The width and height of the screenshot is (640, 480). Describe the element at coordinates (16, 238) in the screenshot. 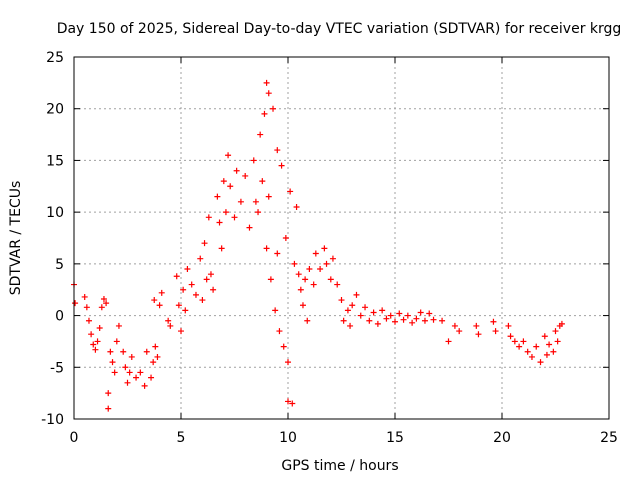

I see `y-axis-label: SDTVAR / TECUs` at that location.